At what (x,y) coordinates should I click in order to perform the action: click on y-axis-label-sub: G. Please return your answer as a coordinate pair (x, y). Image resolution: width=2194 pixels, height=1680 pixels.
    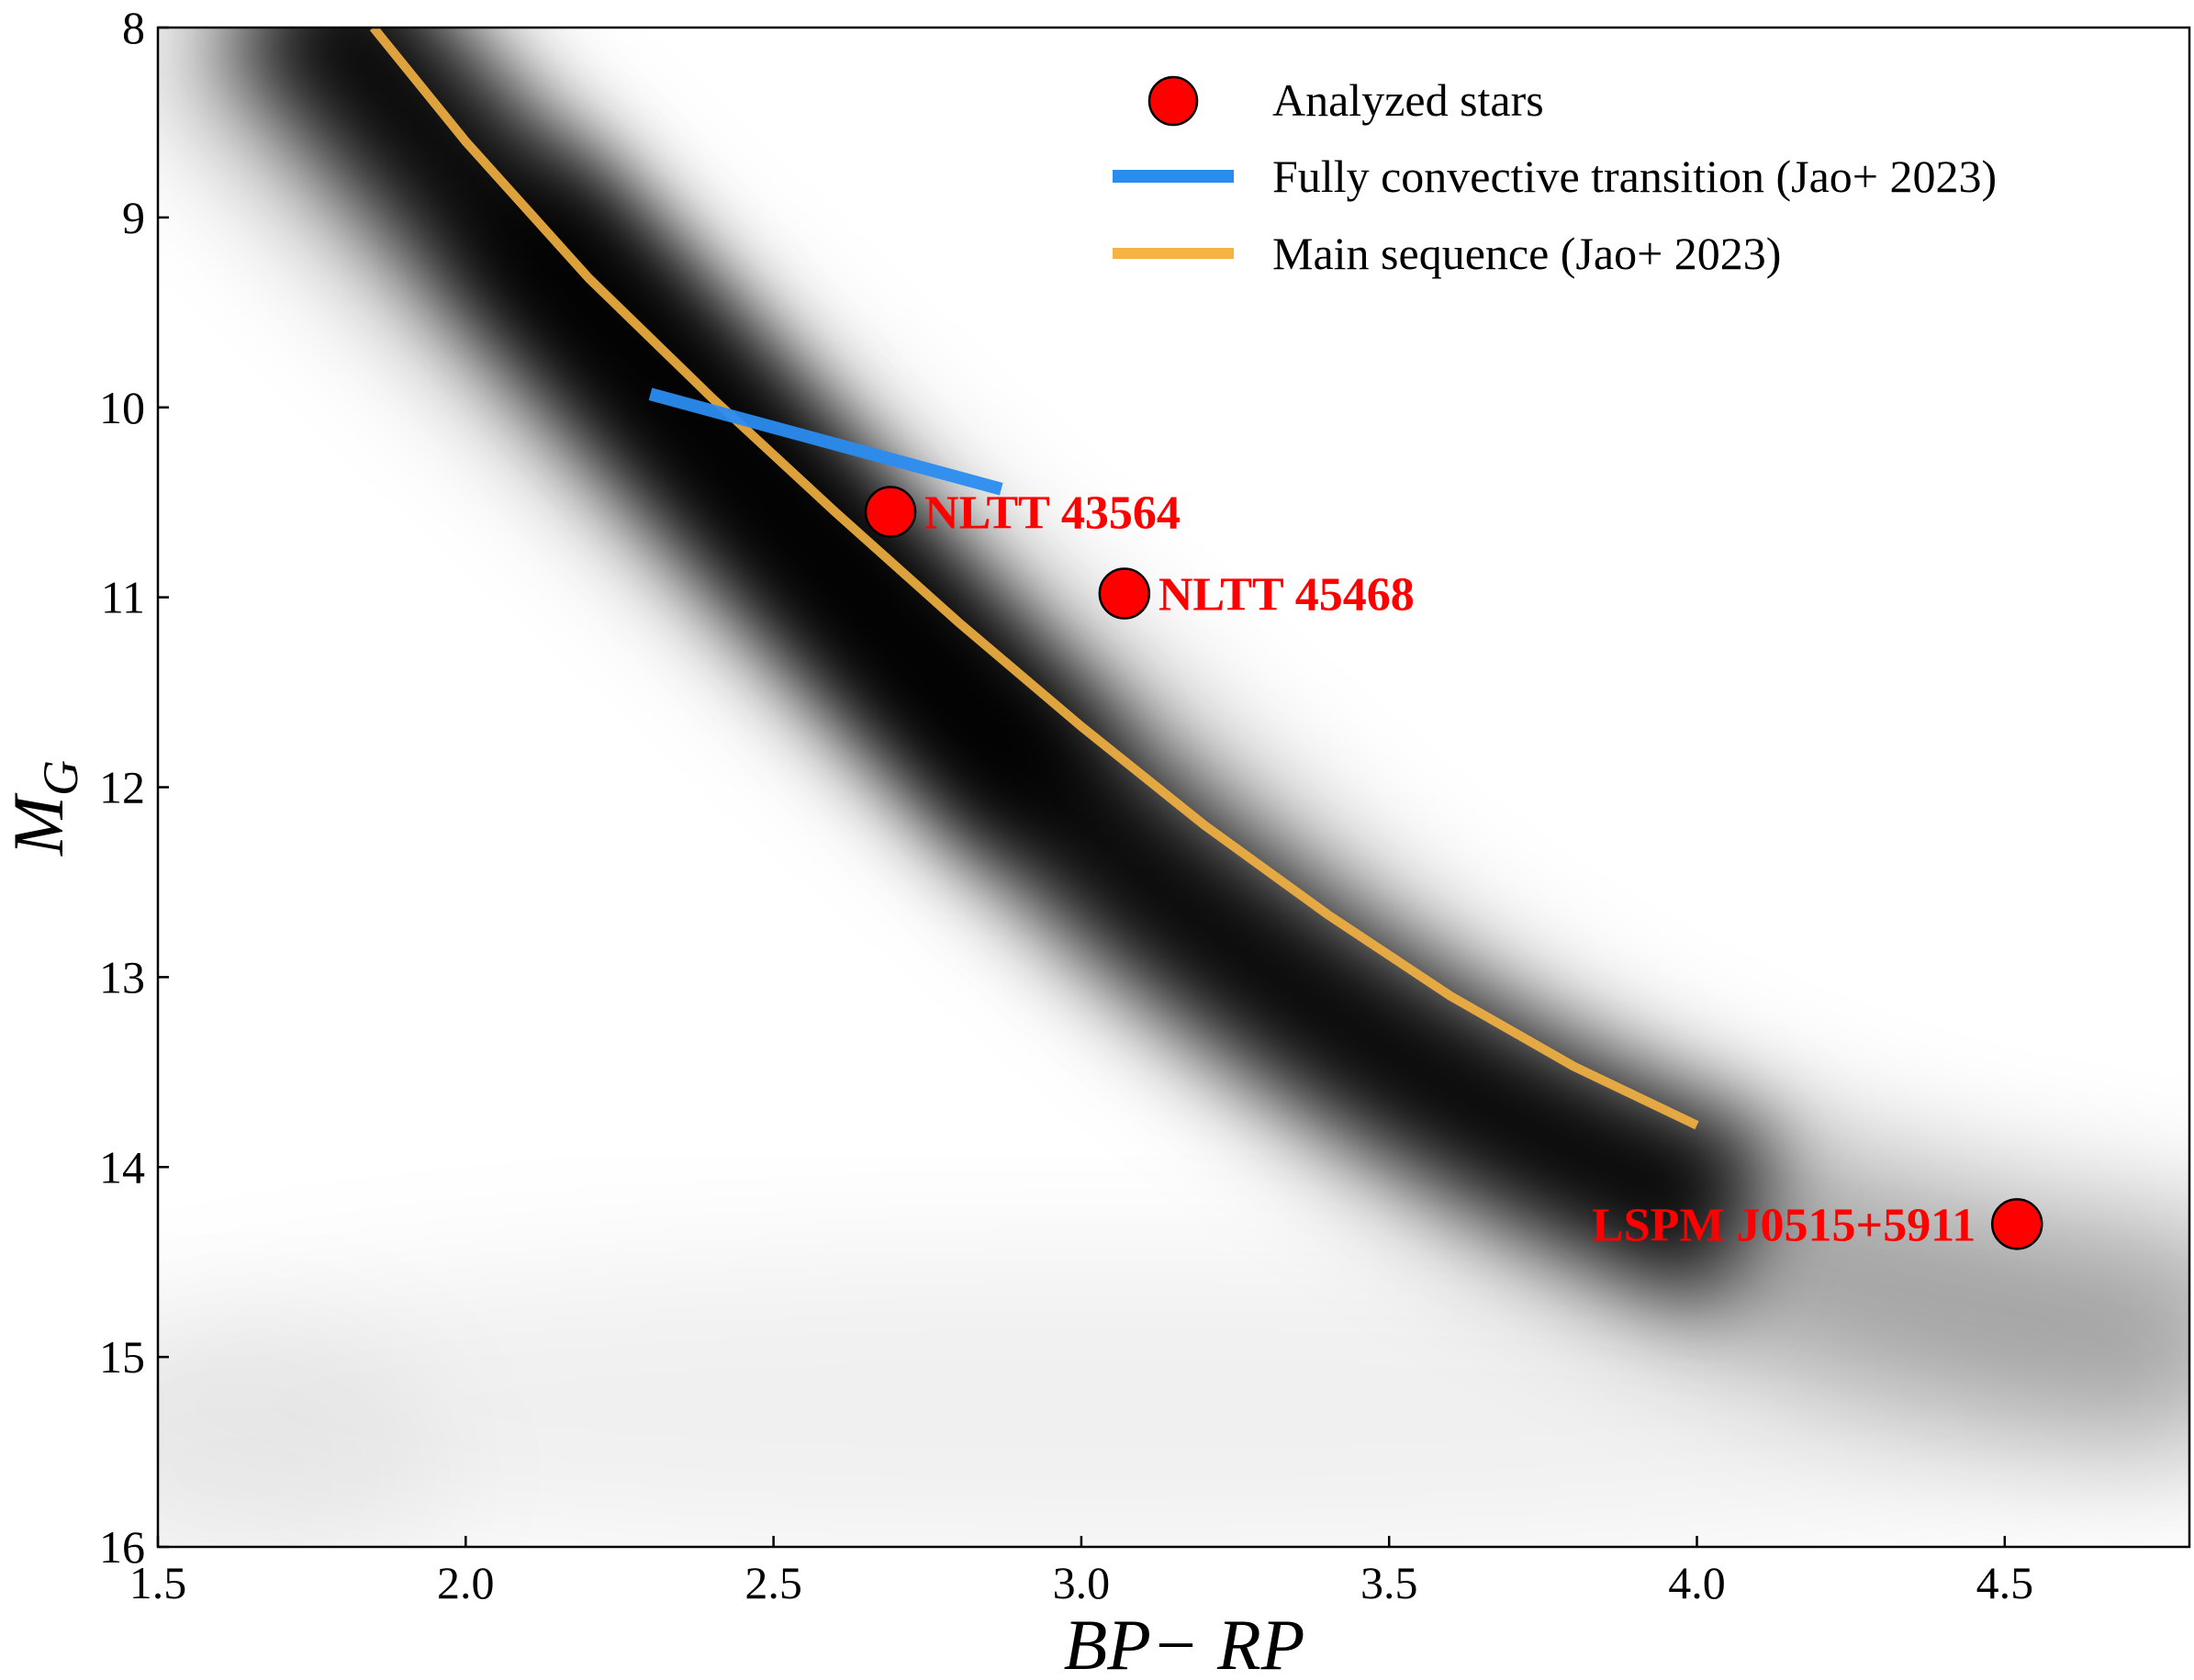
    Looking at the image, I should click on (61, 778).